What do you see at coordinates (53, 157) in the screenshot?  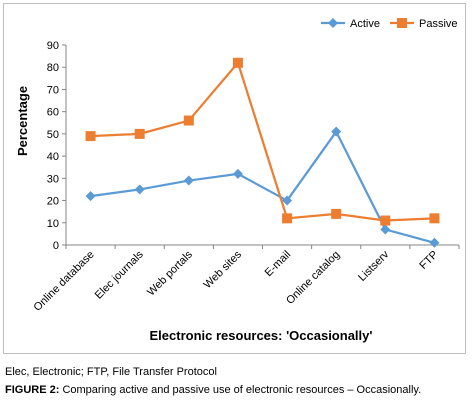 I see `y-tick-label: 40` at bounding box center [53, 157].